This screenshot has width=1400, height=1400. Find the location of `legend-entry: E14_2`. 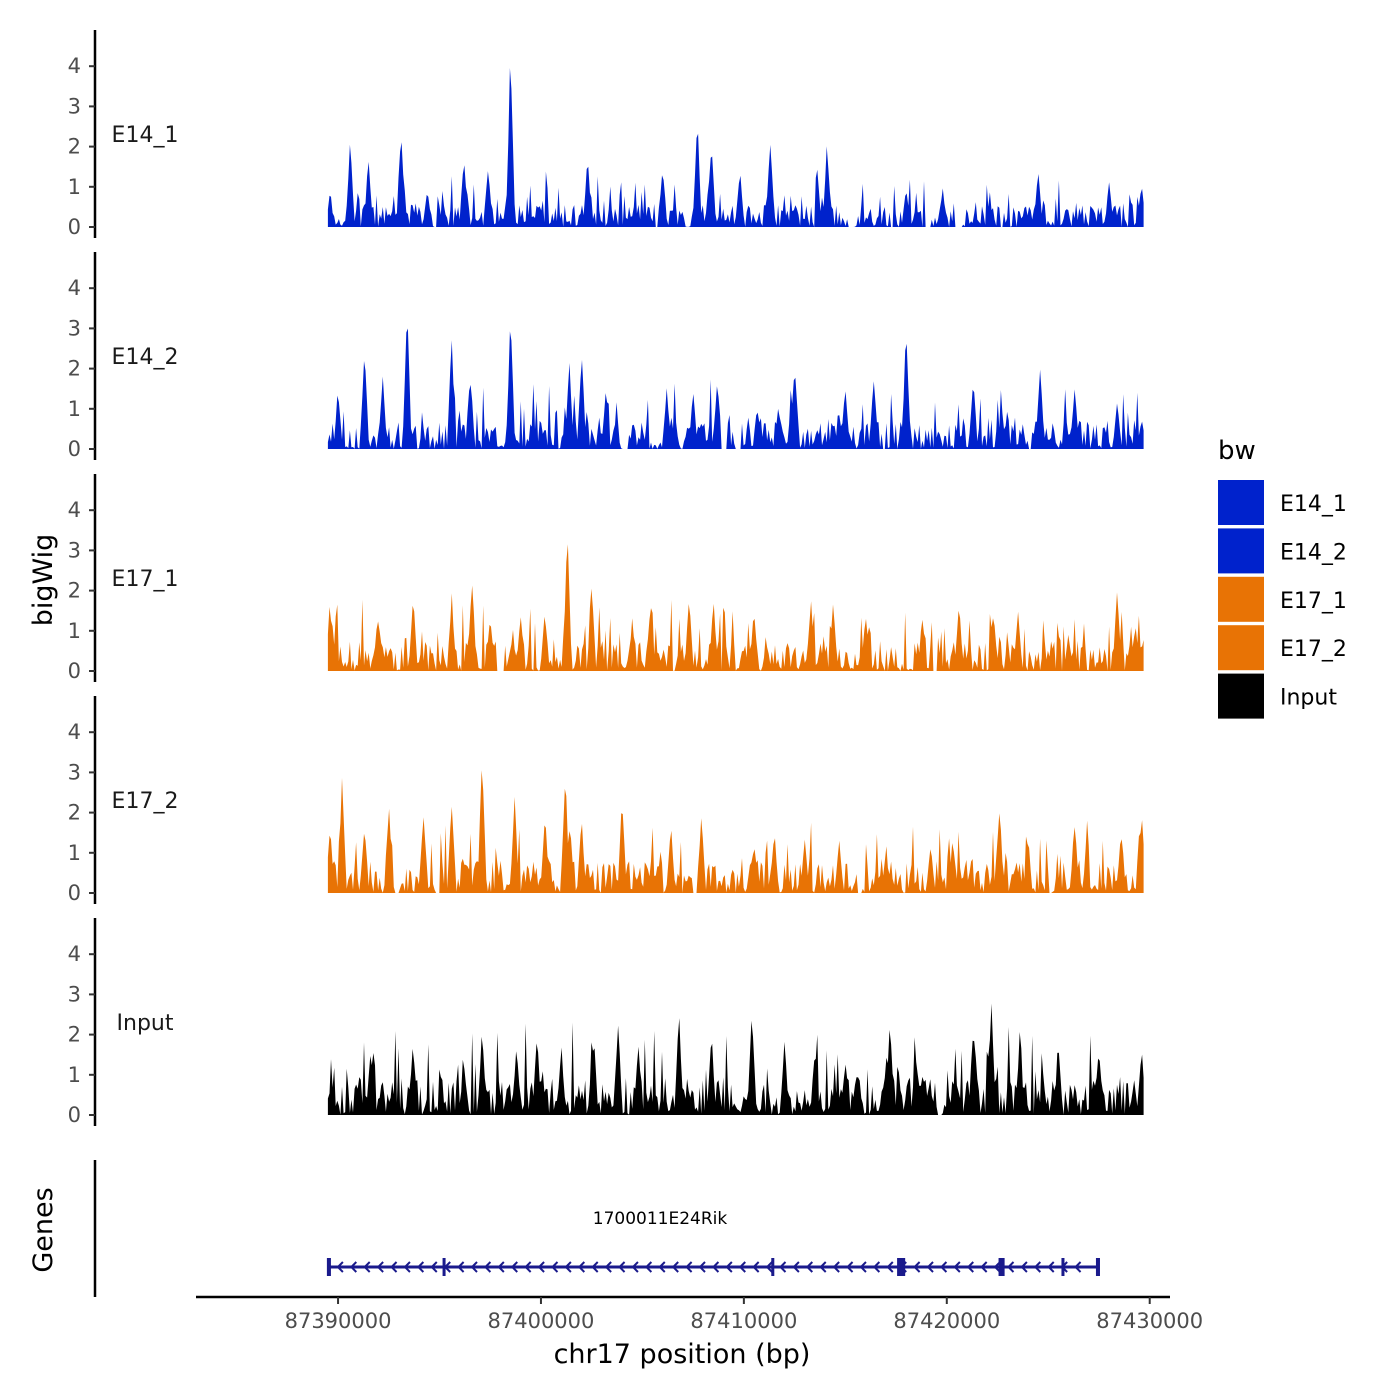

legend-entry: E14_2 is located at coordinates (1282, 551).